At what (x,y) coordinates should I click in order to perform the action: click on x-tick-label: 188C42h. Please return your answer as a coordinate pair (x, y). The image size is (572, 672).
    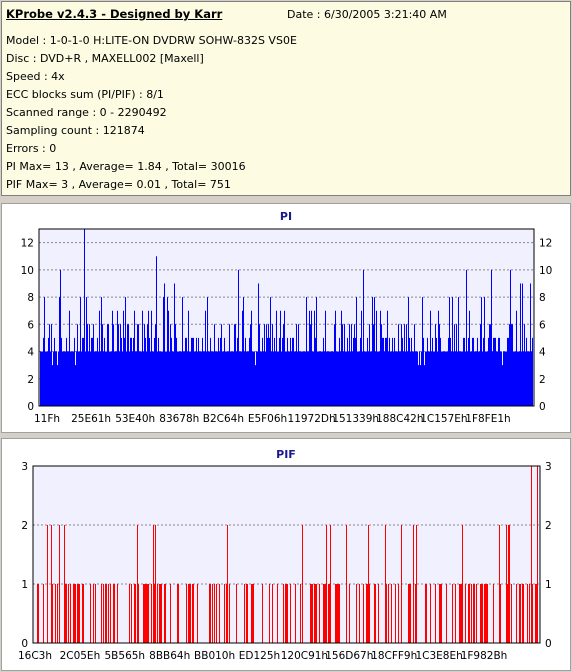
    Looking at the image, I should click on (399, 419).